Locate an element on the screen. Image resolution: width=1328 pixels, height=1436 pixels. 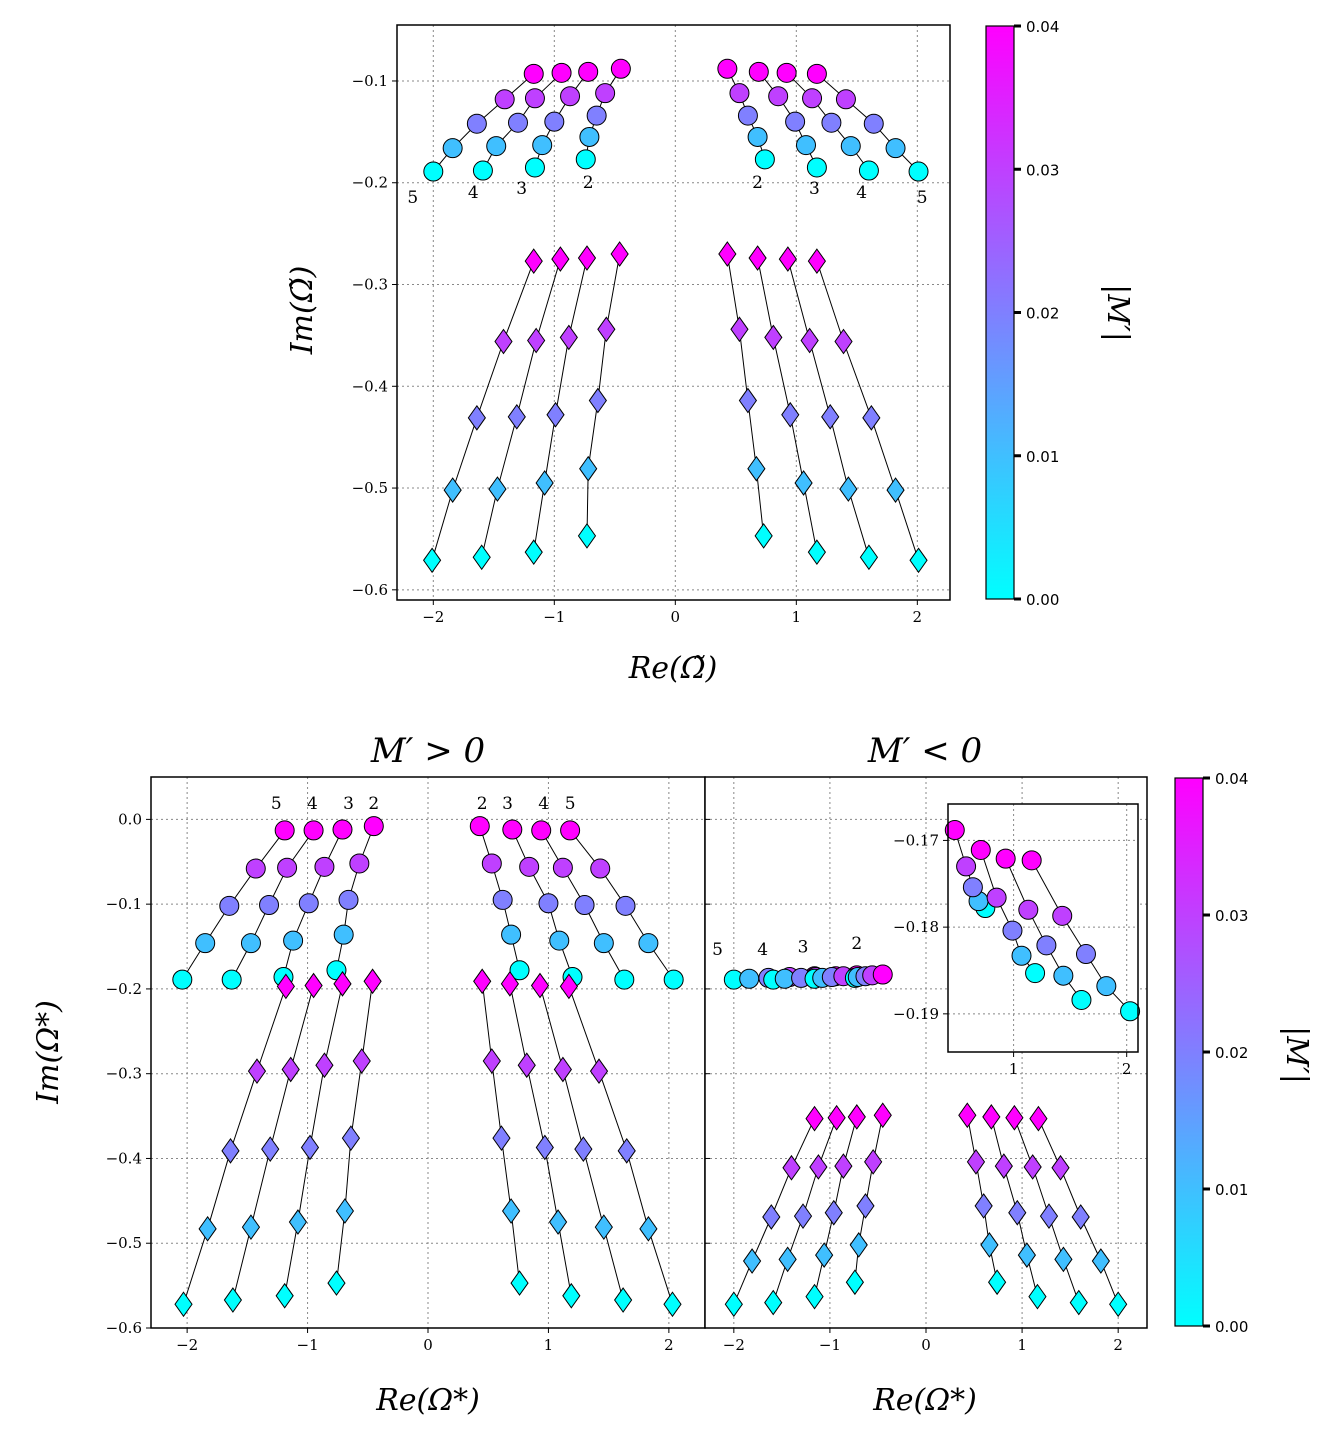
cb-top-tick-label: 0.04 is located at coordinates (1042, 27).